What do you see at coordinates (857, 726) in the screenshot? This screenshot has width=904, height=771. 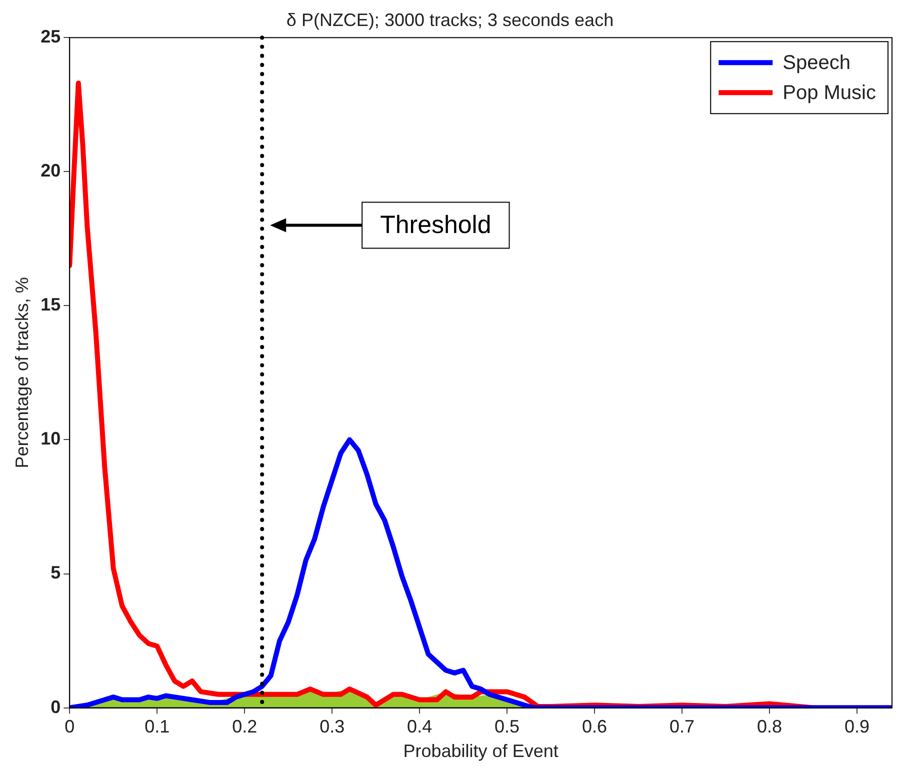 I see `x-tick-label: 0.9` at bounding box center [857, 726].